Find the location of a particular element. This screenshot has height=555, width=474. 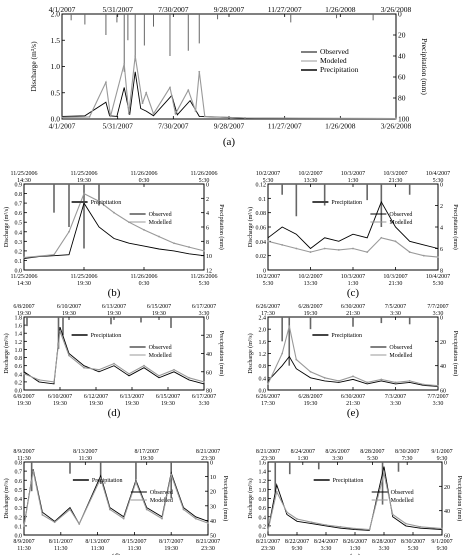

tick-label-line: 6/26/2007 is located at coordinates (268, 397).